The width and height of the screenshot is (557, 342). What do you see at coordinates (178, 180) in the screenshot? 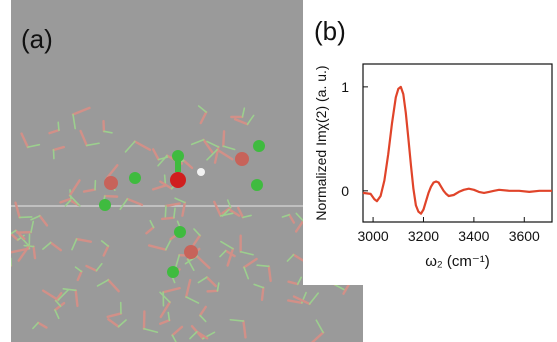
I see `highlight-oxygen-atom` at bounding box center [178, 180].